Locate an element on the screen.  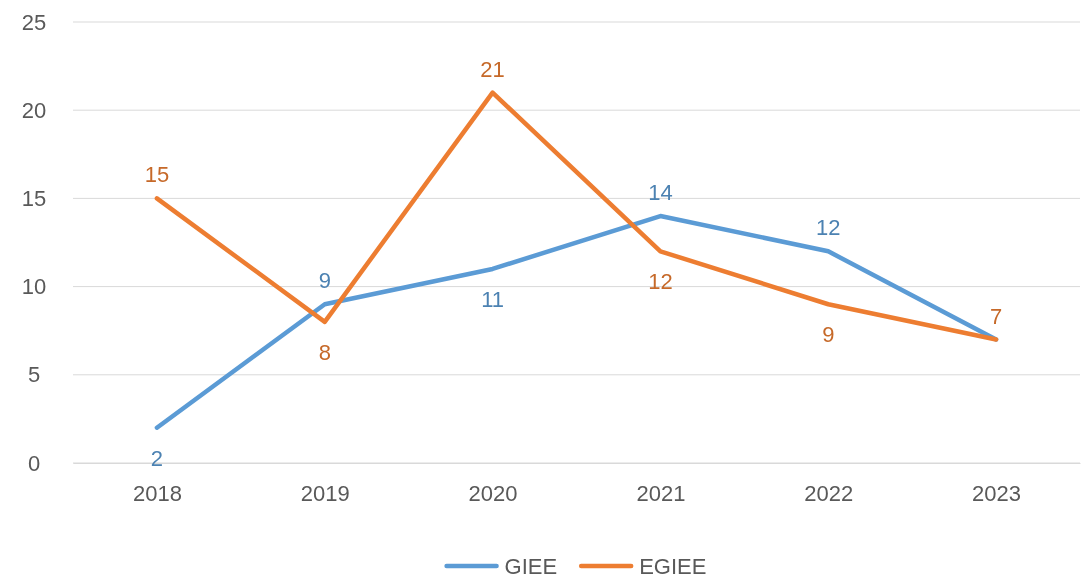
data-label: 21 is located at coordinates (492, 69).